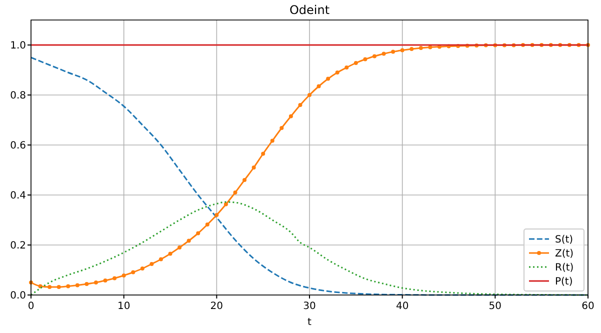  I want to click on legend-label: S(t), so click(564, 240).